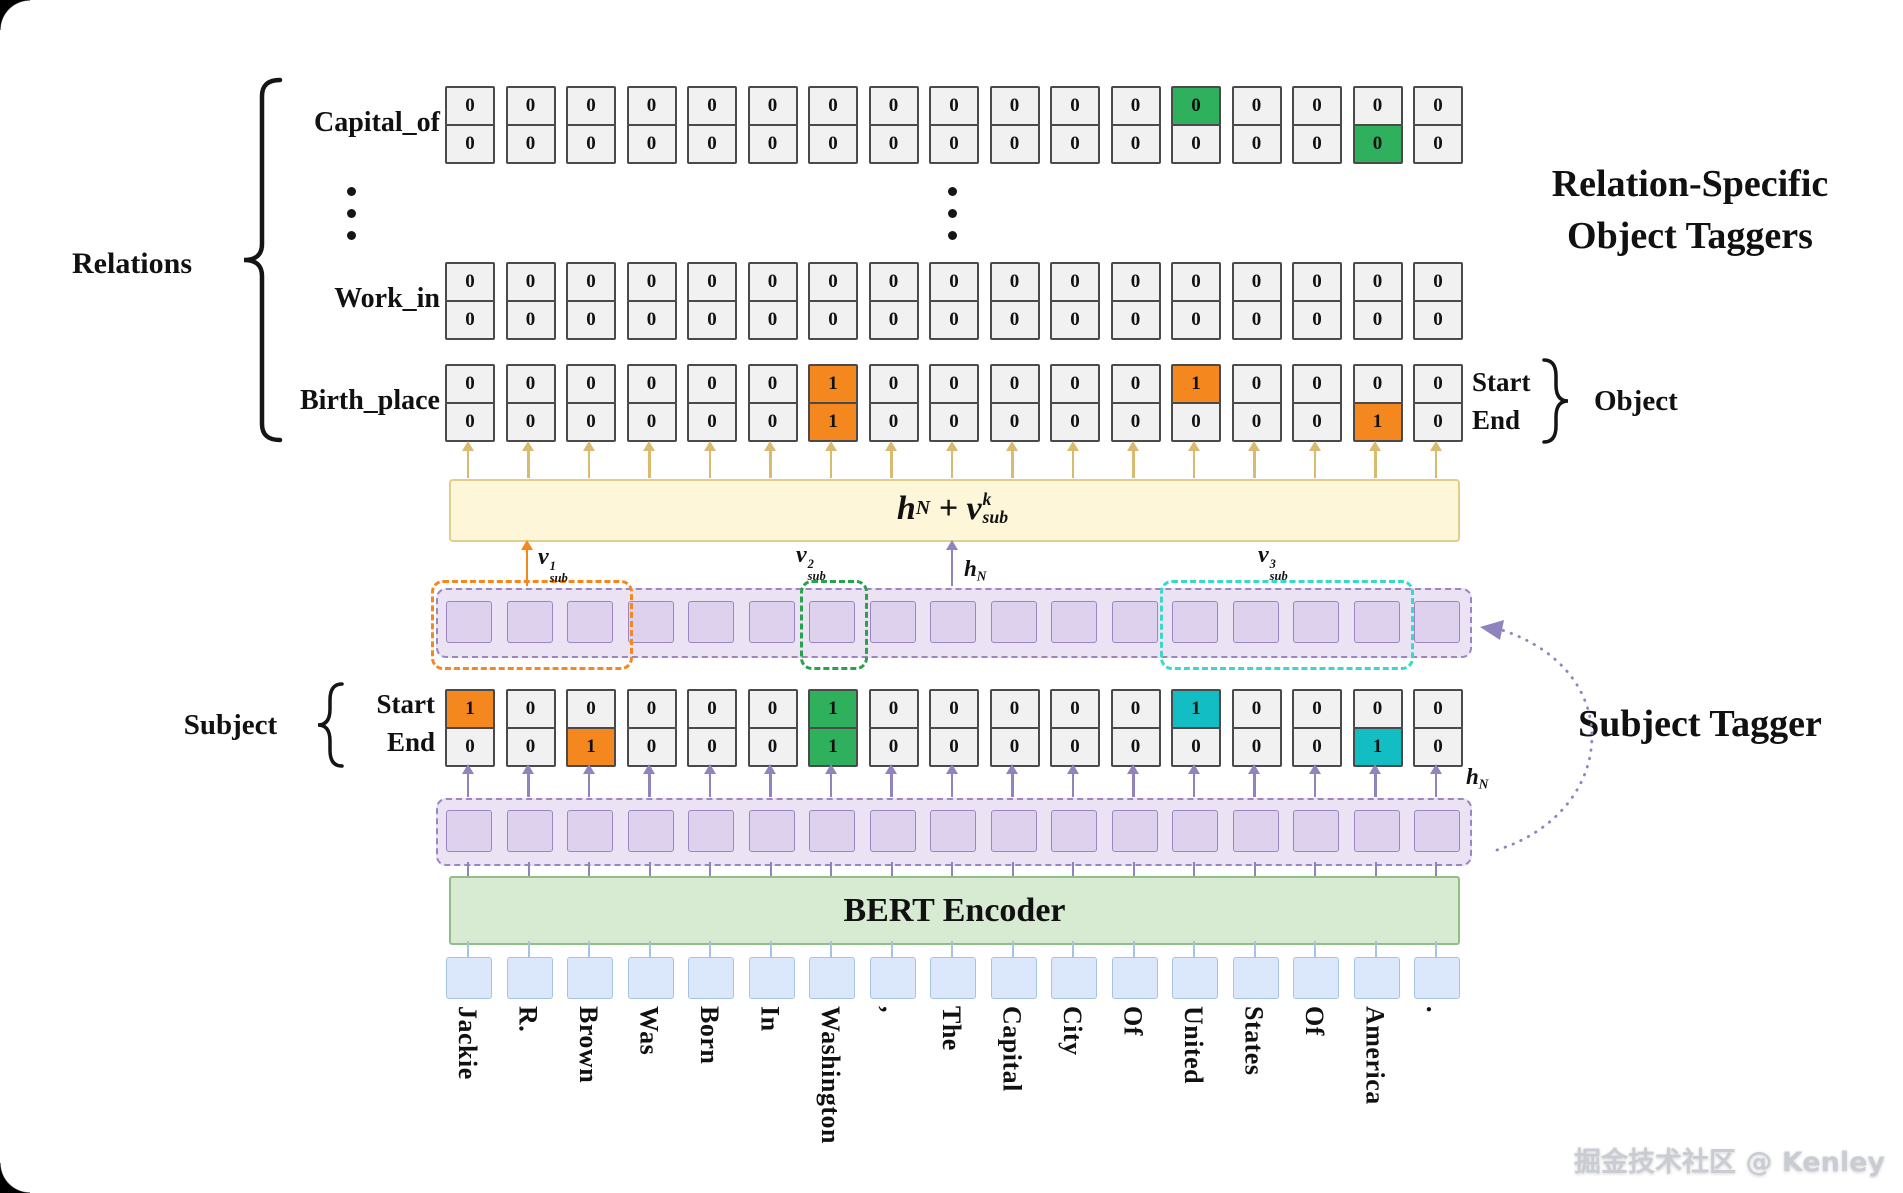 The height and width of the screenshot is (1193, 1903). I want to click on birth-place-end-cell-2: 0, so click(591, 422).